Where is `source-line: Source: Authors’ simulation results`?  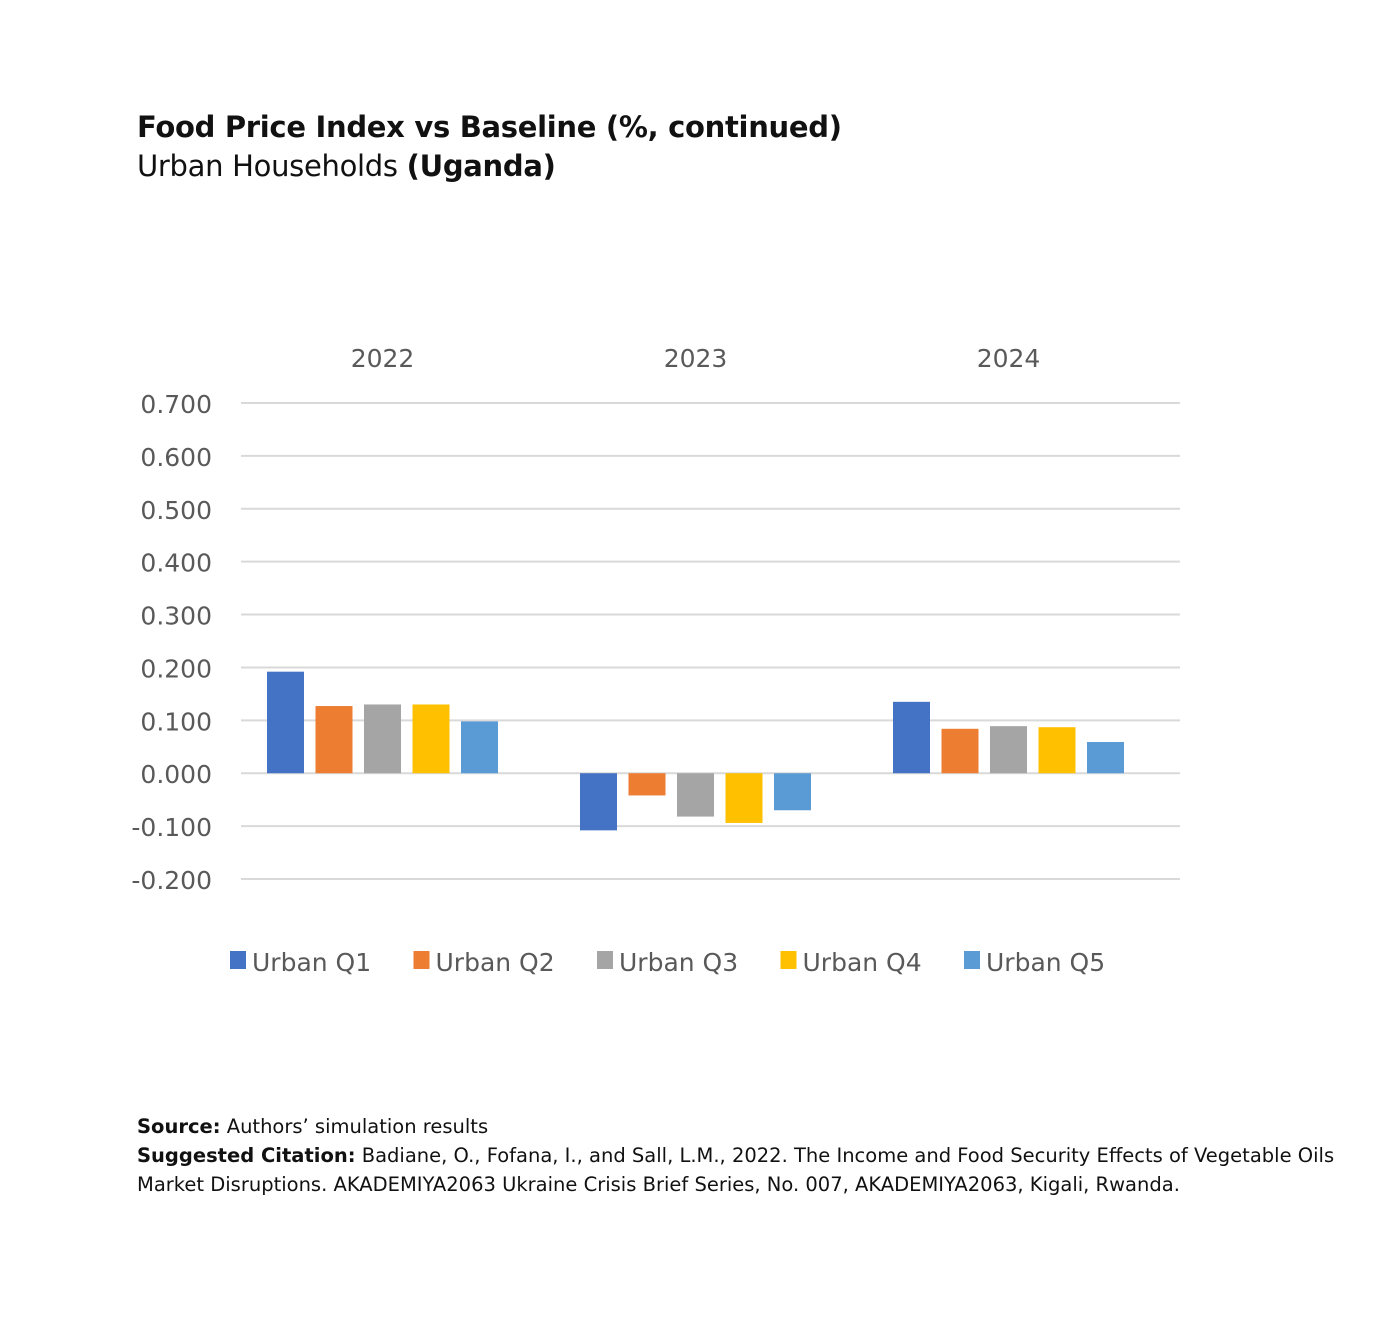
source-line: Source: Authors’ simulation results is located at coordinates (737, 1126).